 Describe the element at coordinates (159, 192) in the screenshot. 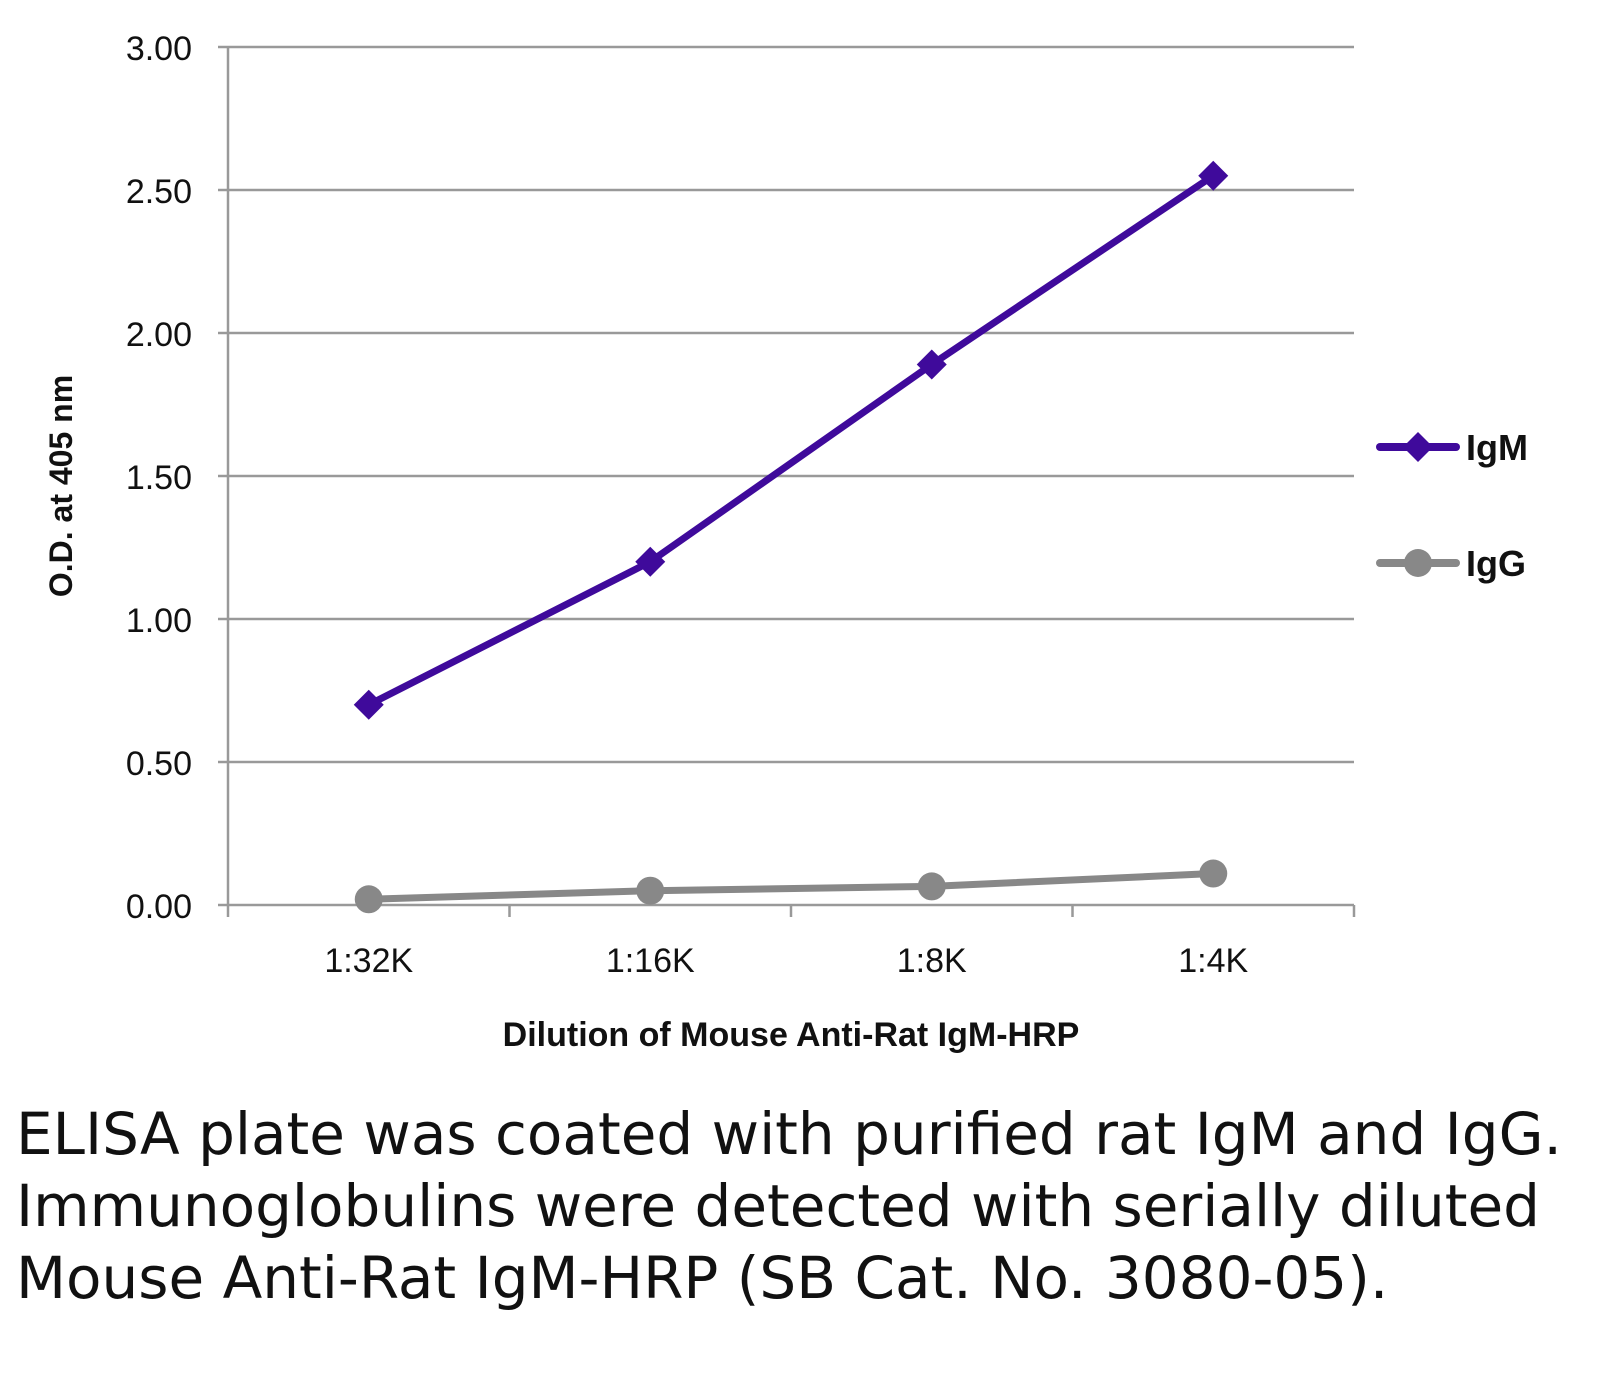

I see `y-tick-label: 2.50` at that location.